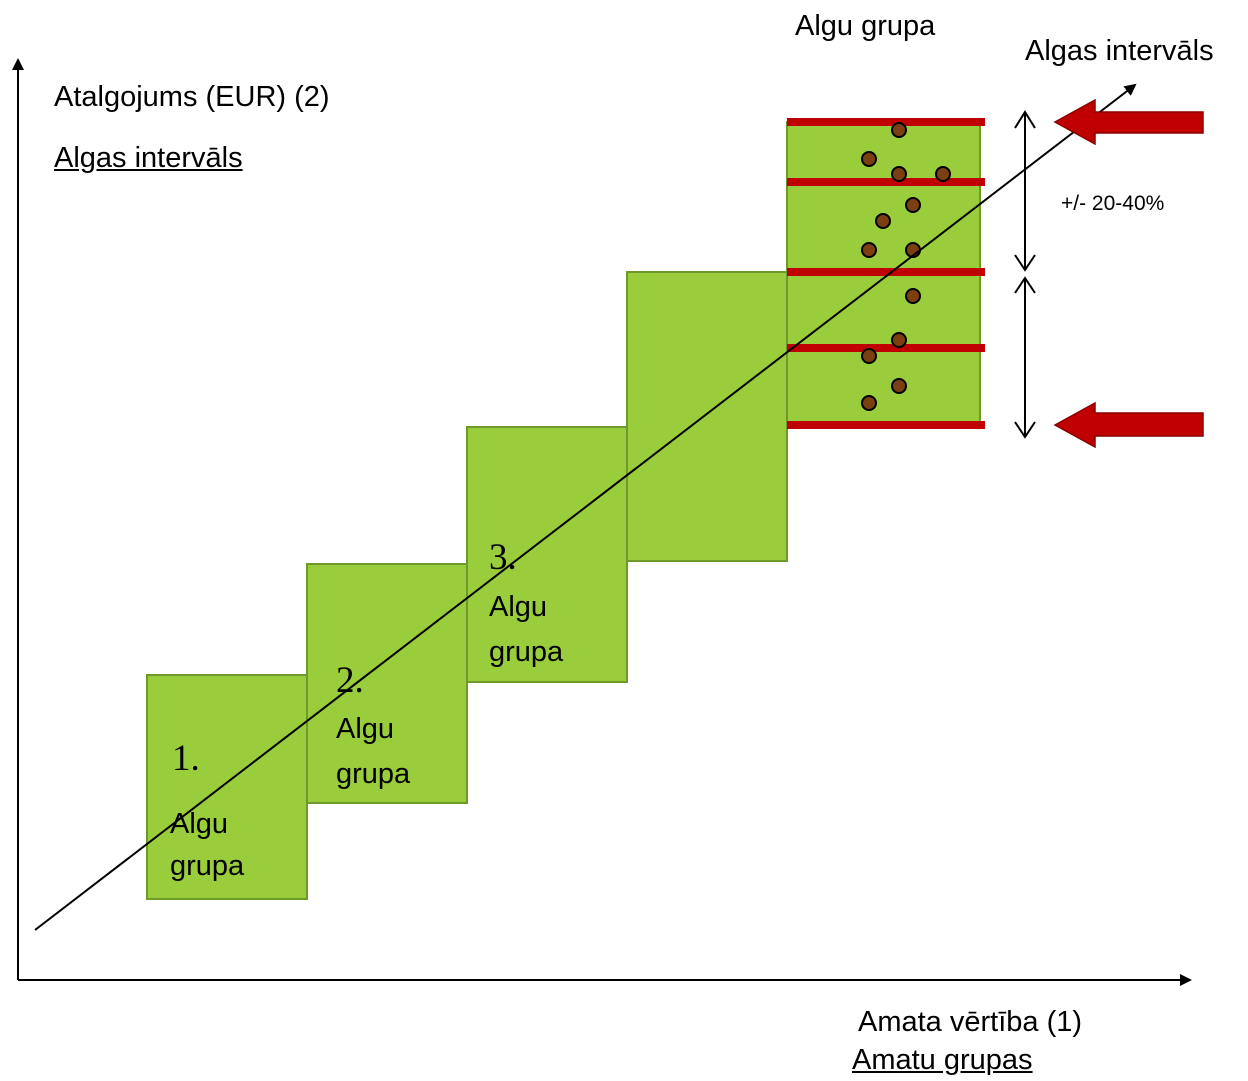 Image resolution: width=1248 pixels, height=1081 pixels. I want to click on min-range-arrow, so click(1128, 425).